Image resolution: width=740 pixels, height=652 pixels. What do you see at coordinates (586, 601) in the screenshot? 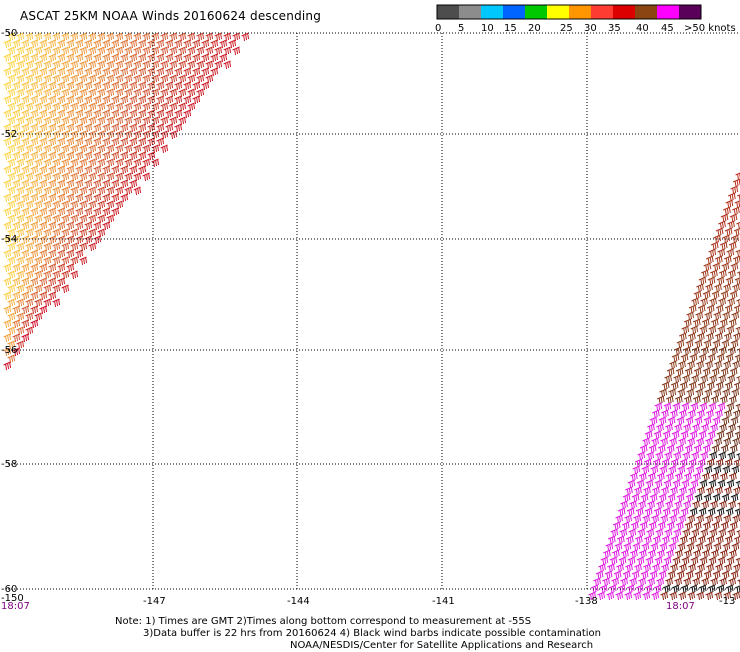
I see `lon-label: -138` at bounding box center [586, 601].